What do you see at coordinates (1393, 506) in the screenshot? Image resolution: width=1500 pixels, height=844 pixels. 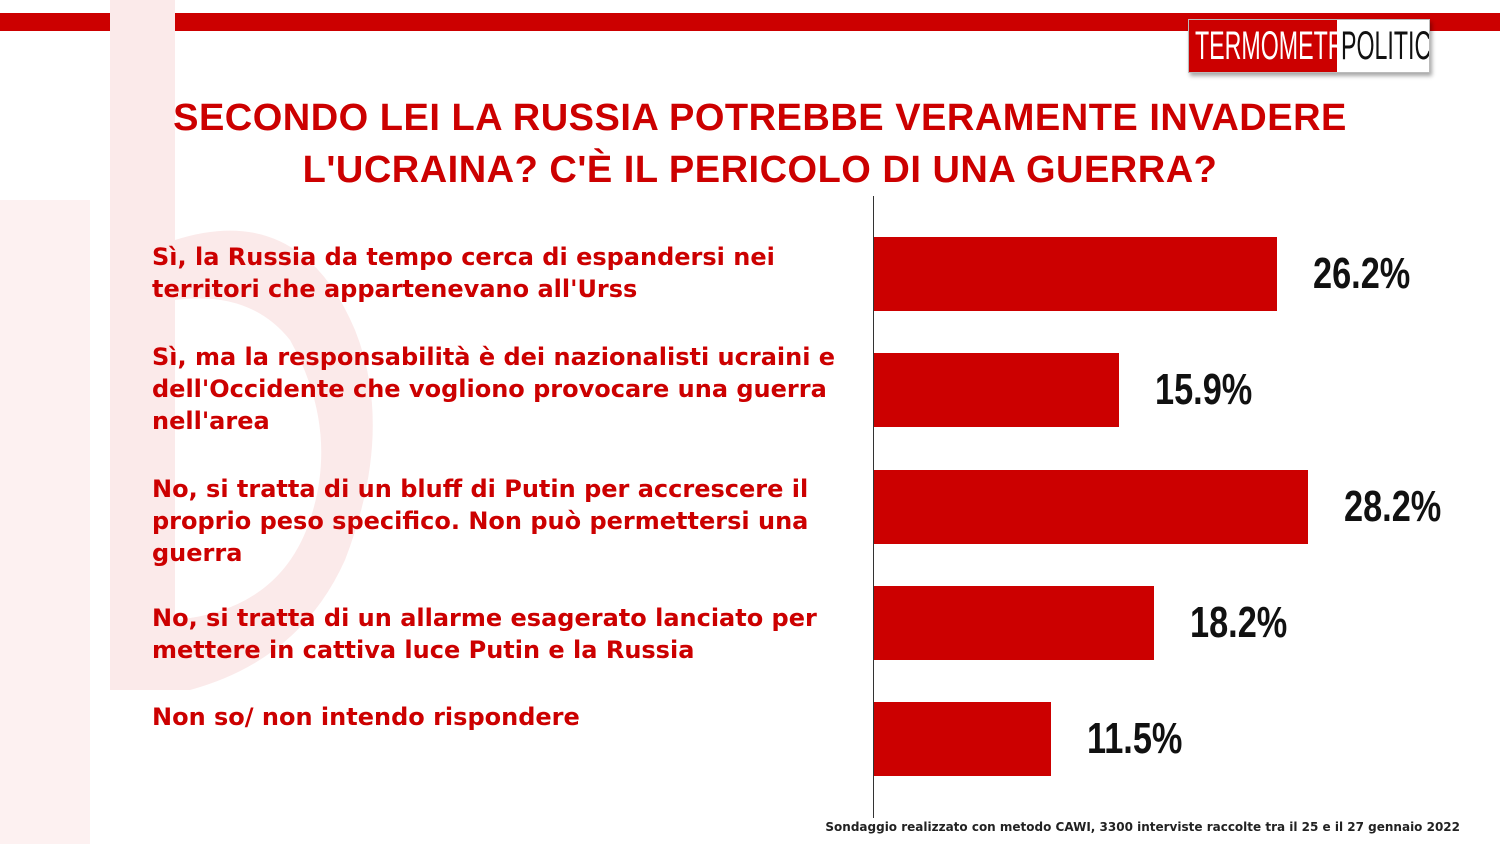 I see `bar-value-label: 28.2%` at bounding box center [1393, 506].